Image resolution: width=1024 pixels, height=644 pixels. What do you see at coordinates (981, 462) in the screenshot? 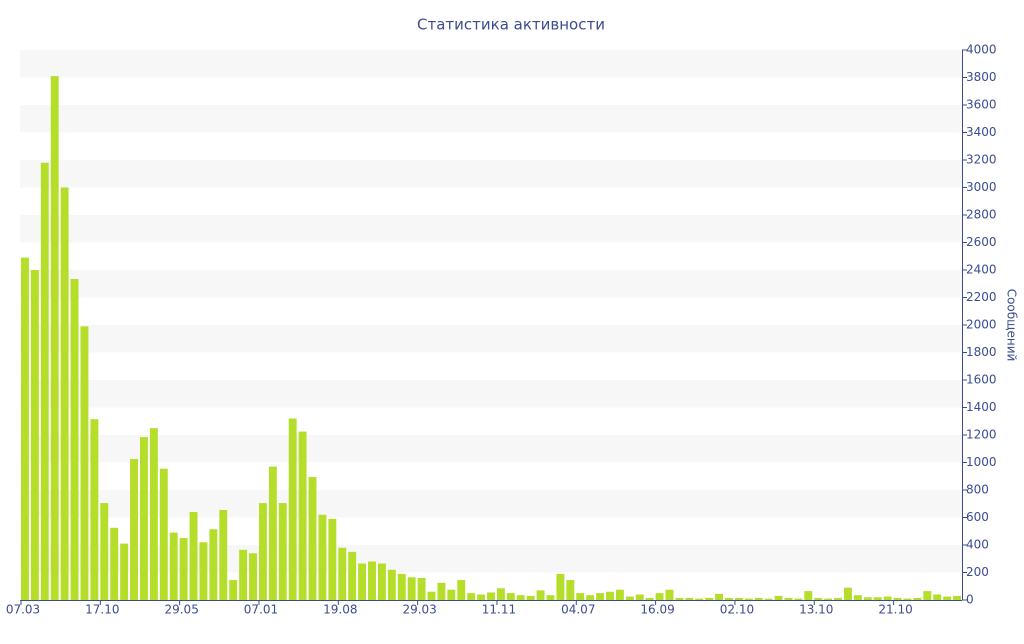
I see `y-tick-label: 1000` at bounding box center [981, 462].